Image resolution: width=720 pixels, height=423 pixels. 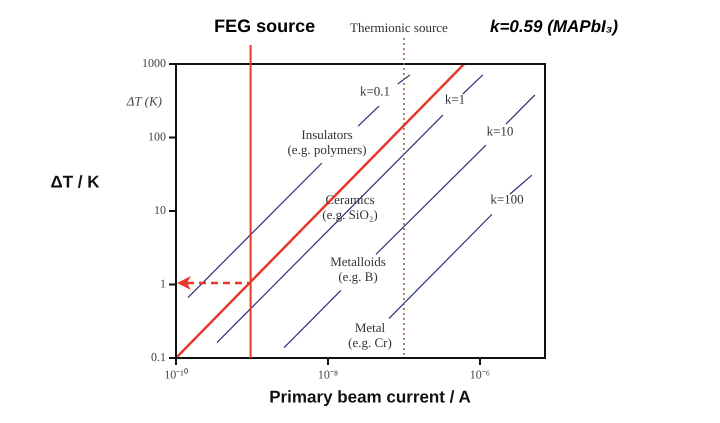 What do you see at coordinates (158, 357) in the screenshot?
I see `y-tick-label: 0.1` at bounding box center [158, 357].